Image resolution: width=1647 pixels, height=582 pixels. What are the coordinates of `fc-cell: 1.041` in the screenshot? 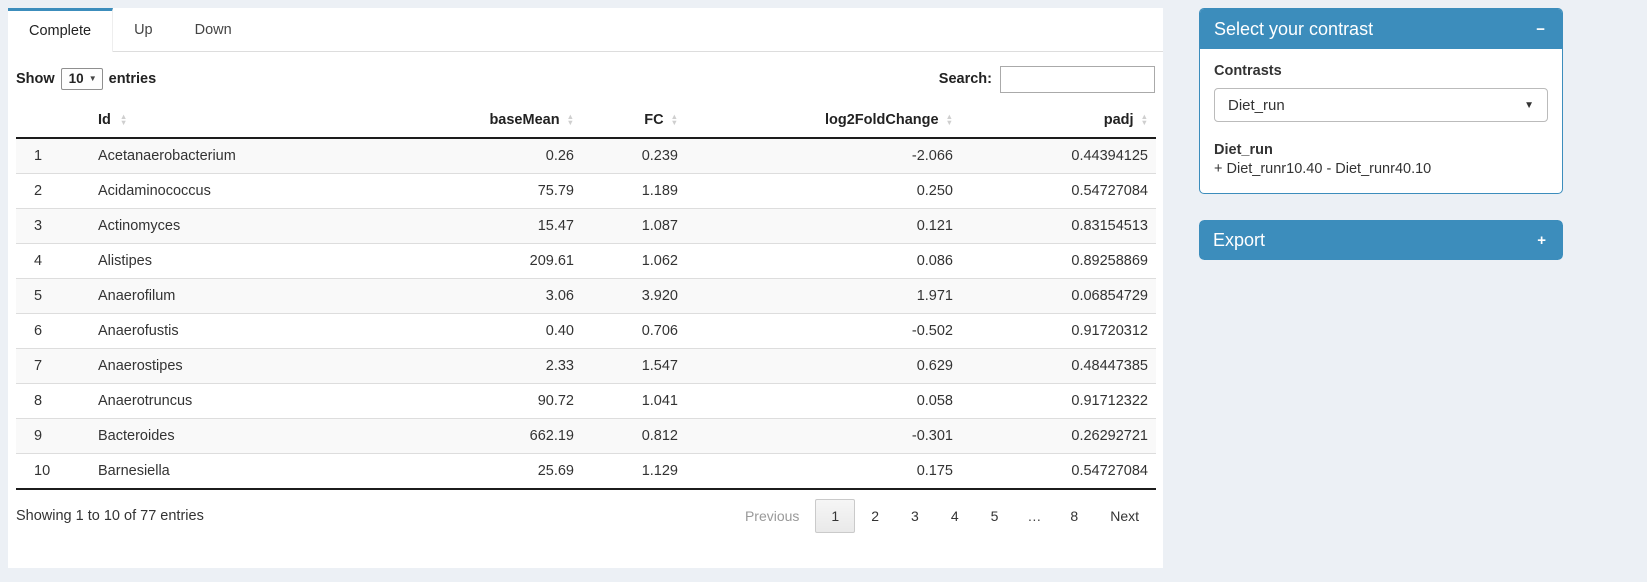 It's located at (634, 401).